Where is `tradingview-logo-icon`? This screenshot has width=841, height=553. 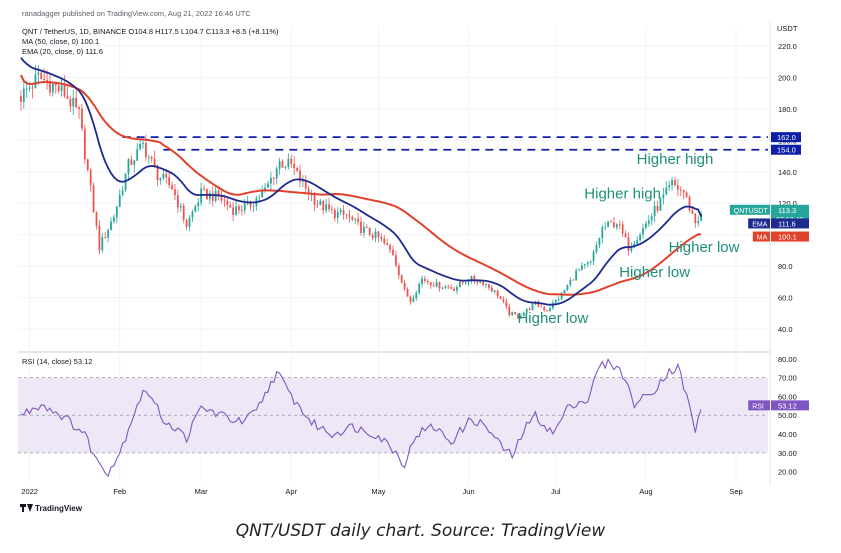
tradingview-logo-icon is located at coordinates (26, 508).